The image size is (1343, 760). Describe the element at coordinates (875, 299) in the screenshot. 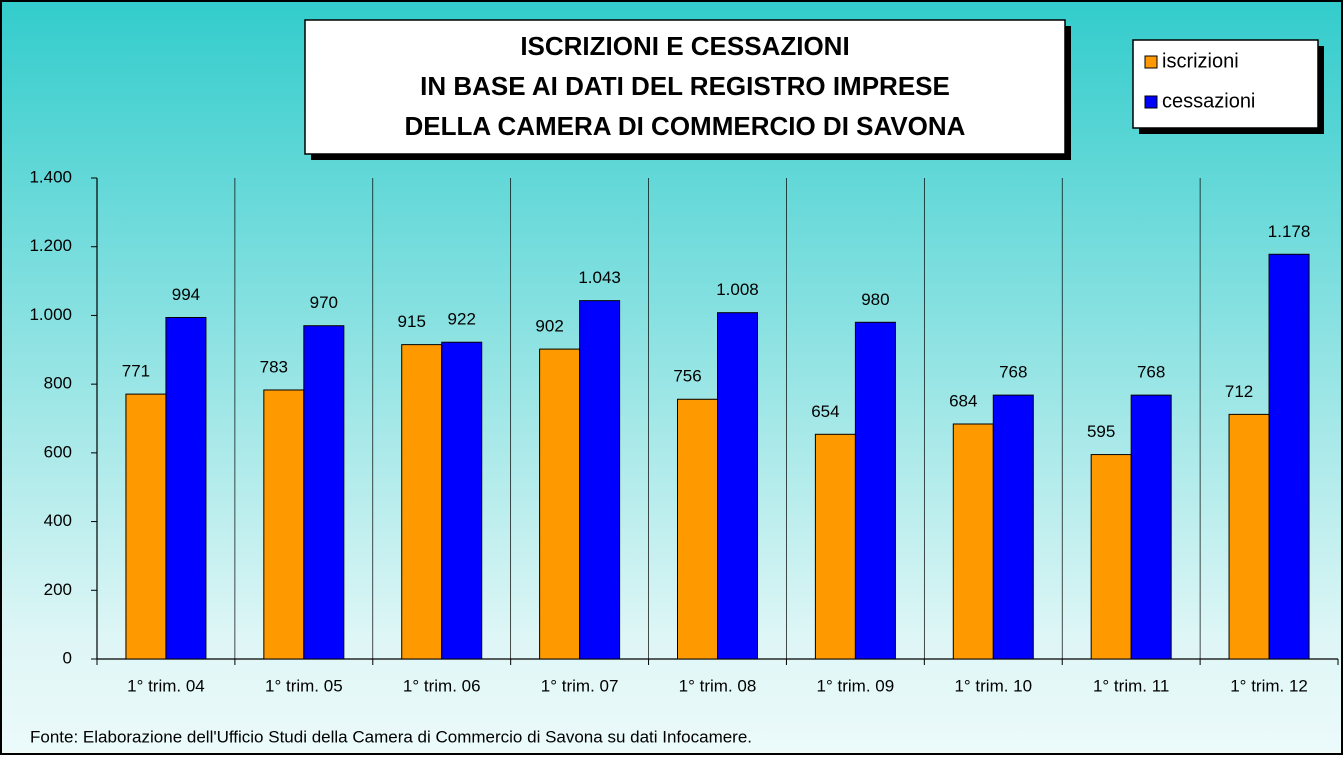

I see `value-label: 980` at that location.